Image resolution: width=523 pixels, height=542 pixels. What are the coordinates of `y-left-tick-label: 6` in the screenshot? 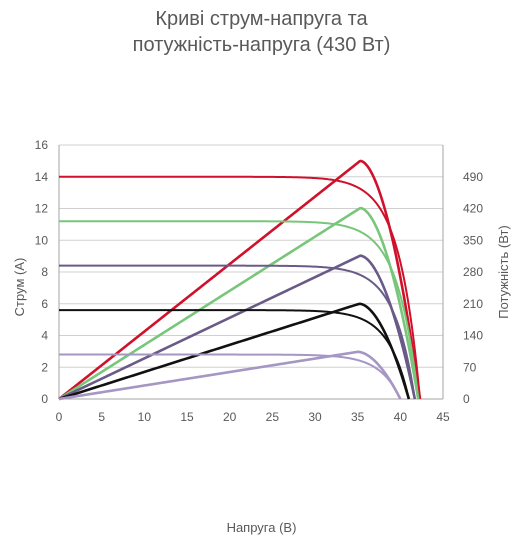 It's located at (44, 304).